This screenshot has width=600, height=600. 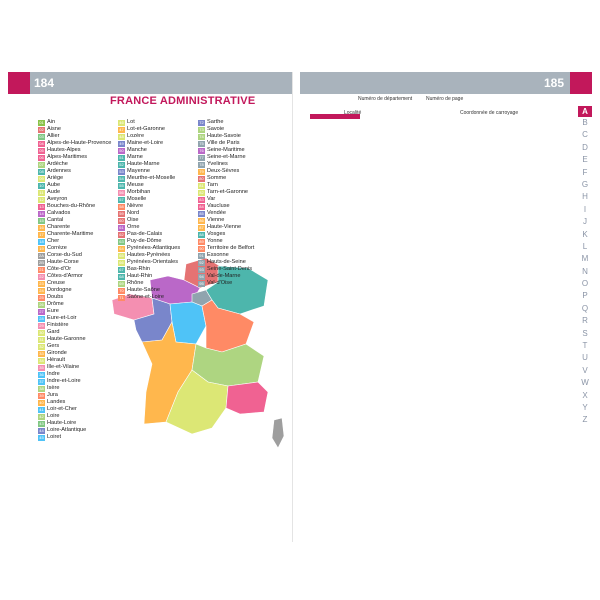 I want to click on alpha-tab-f: F, so click(x=585, y=172).